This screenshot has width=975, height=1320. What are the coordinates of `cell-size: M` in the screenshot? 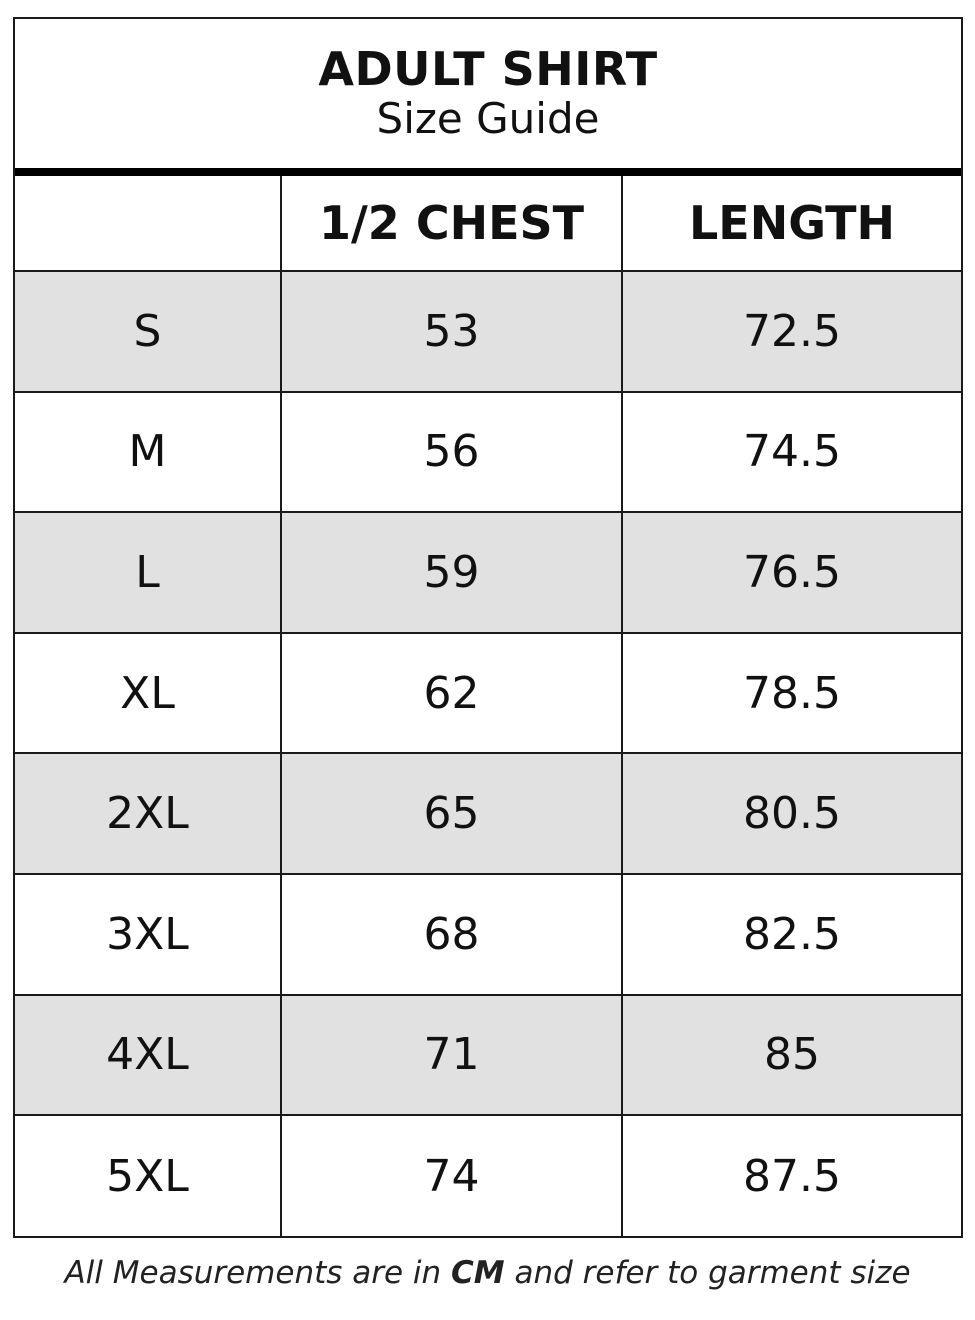 It's located at (148, 452).